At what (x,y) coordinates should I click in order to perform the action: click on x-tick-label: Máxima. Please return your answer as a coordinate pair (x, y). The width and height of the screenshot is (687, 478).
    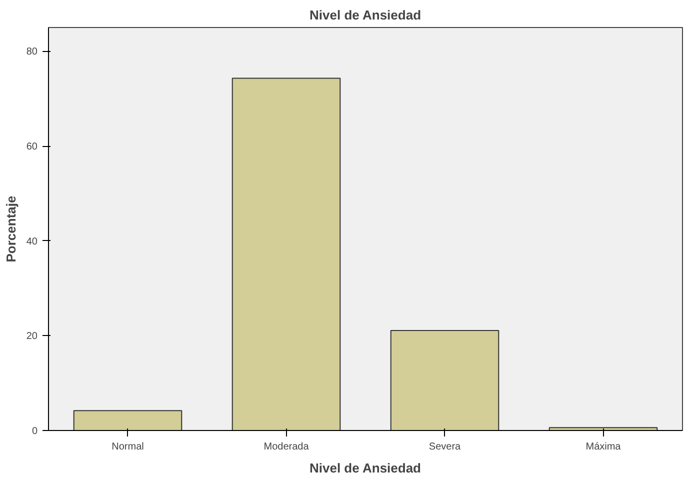
    Looking at the image, I should click on (604, 447).